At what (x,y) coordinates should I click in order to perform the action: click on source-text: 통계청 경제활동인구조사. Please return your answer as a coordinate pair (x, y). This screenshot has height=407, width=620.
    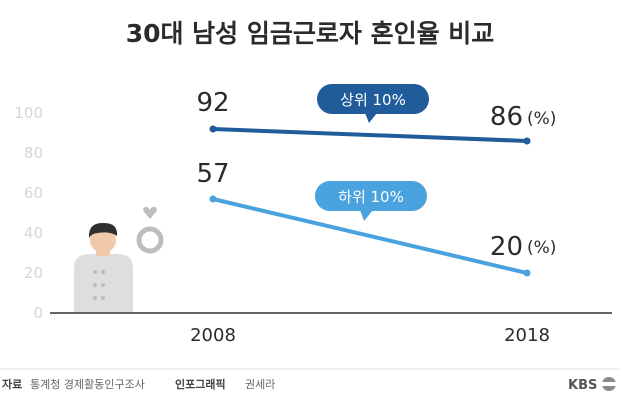
    Looking at the image, I should click on (87, 384).